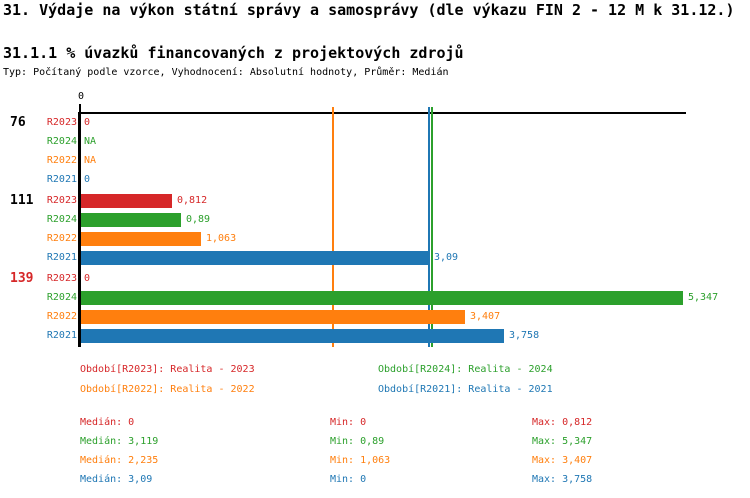 This screenshot has width=750, height=498. I want to click on axis-tick-mark, so click(80, 108).